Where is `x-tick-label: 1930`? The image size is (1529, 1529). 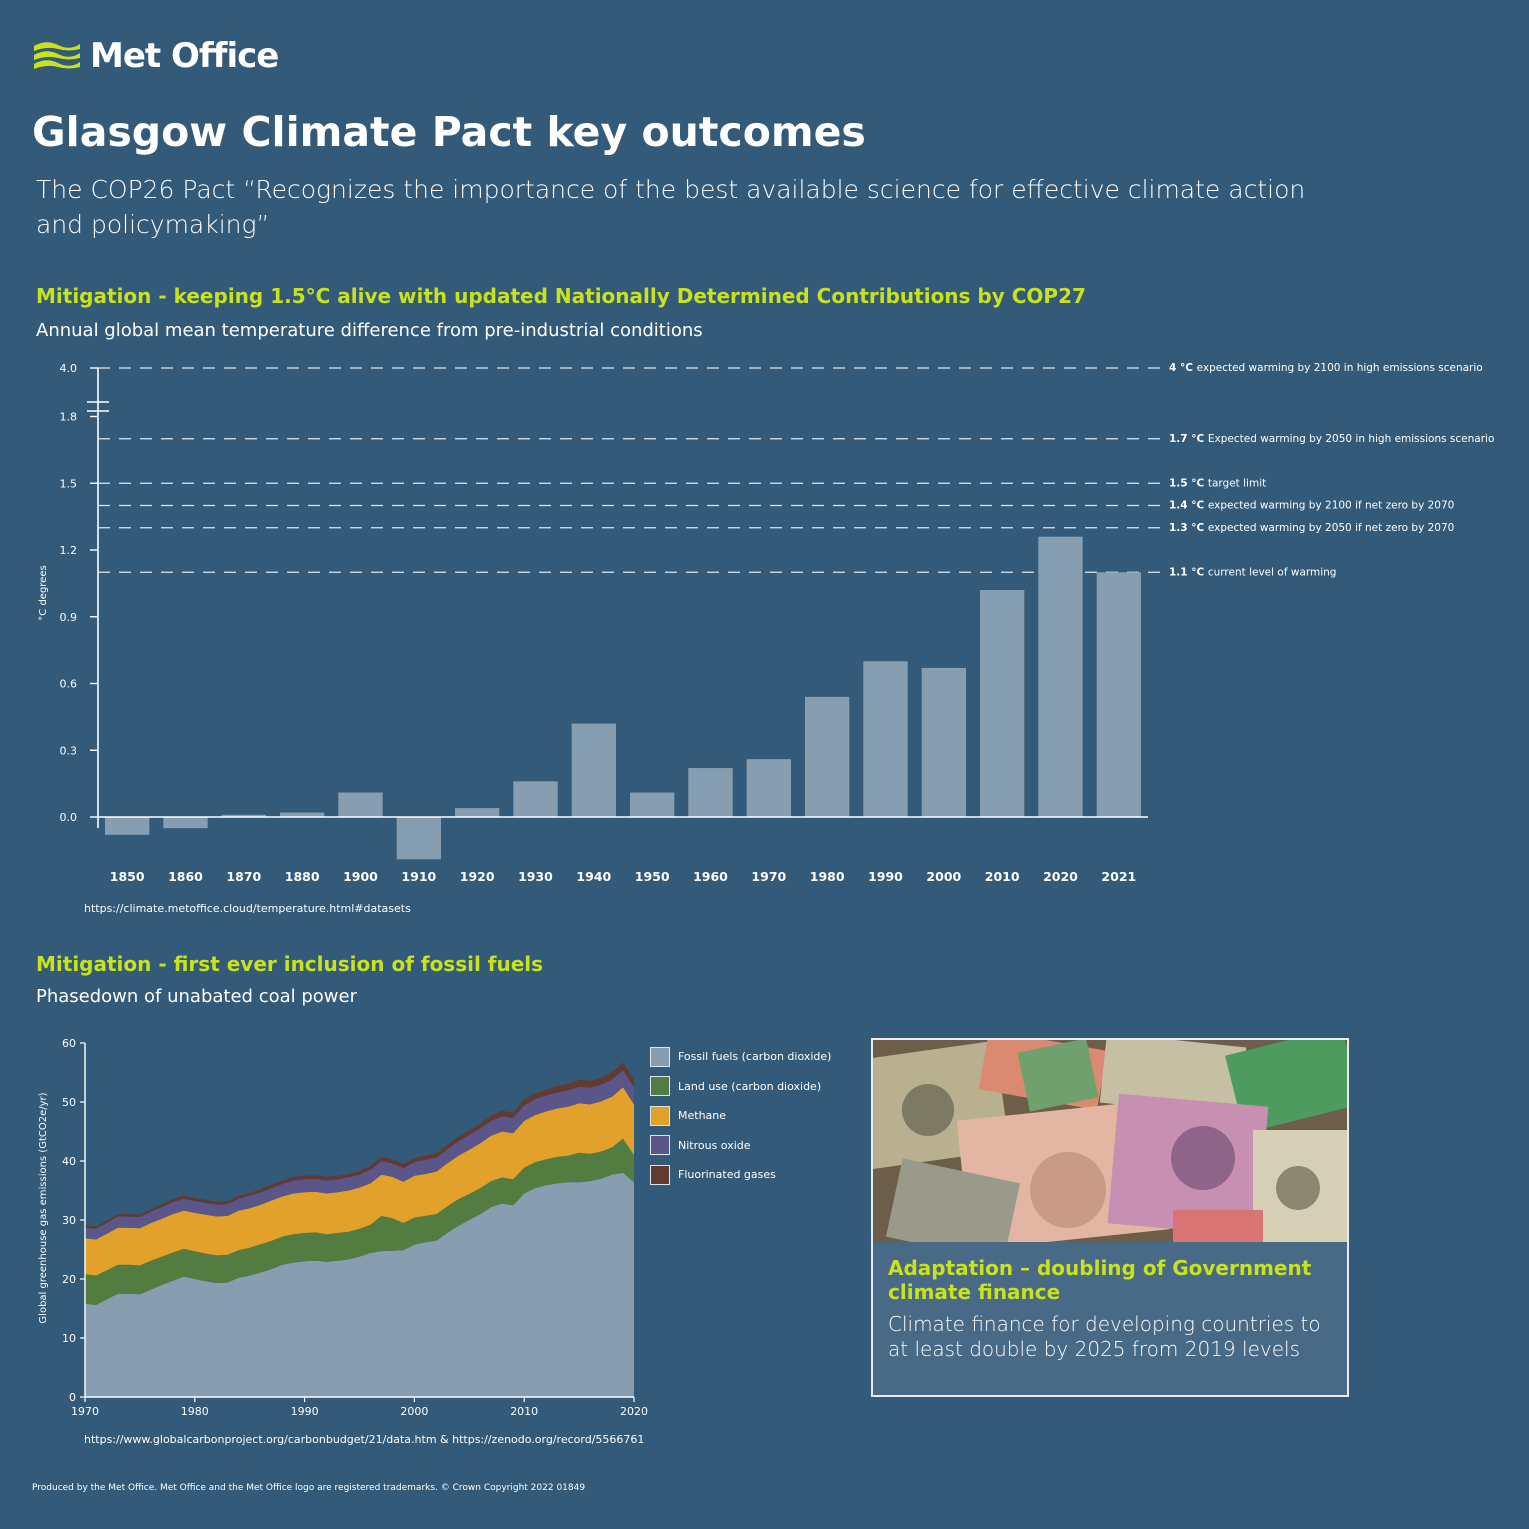
x-tick-label: 1930 is located at coordinates (535, 876).